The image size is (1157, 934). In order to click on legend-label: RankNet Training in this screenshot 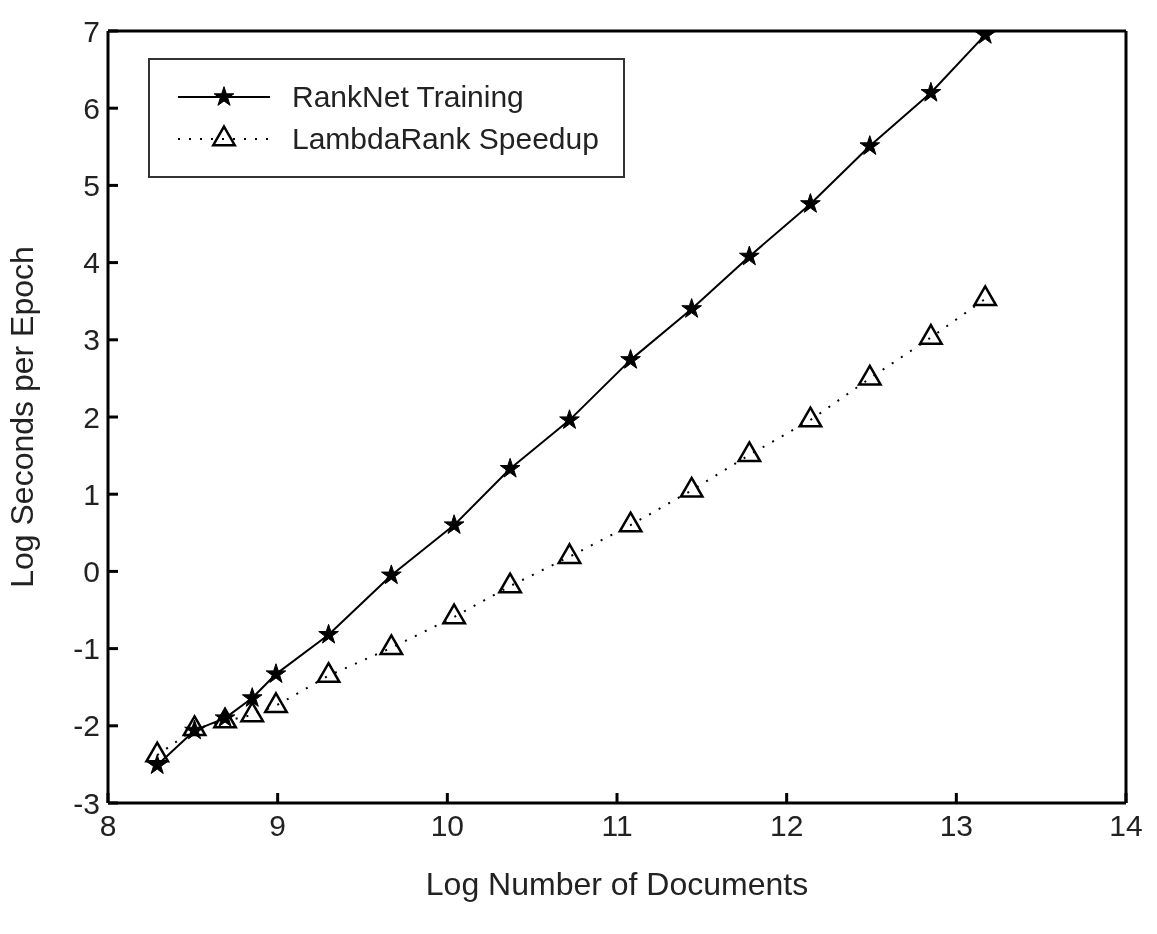, I will do `click(408, 97)`.